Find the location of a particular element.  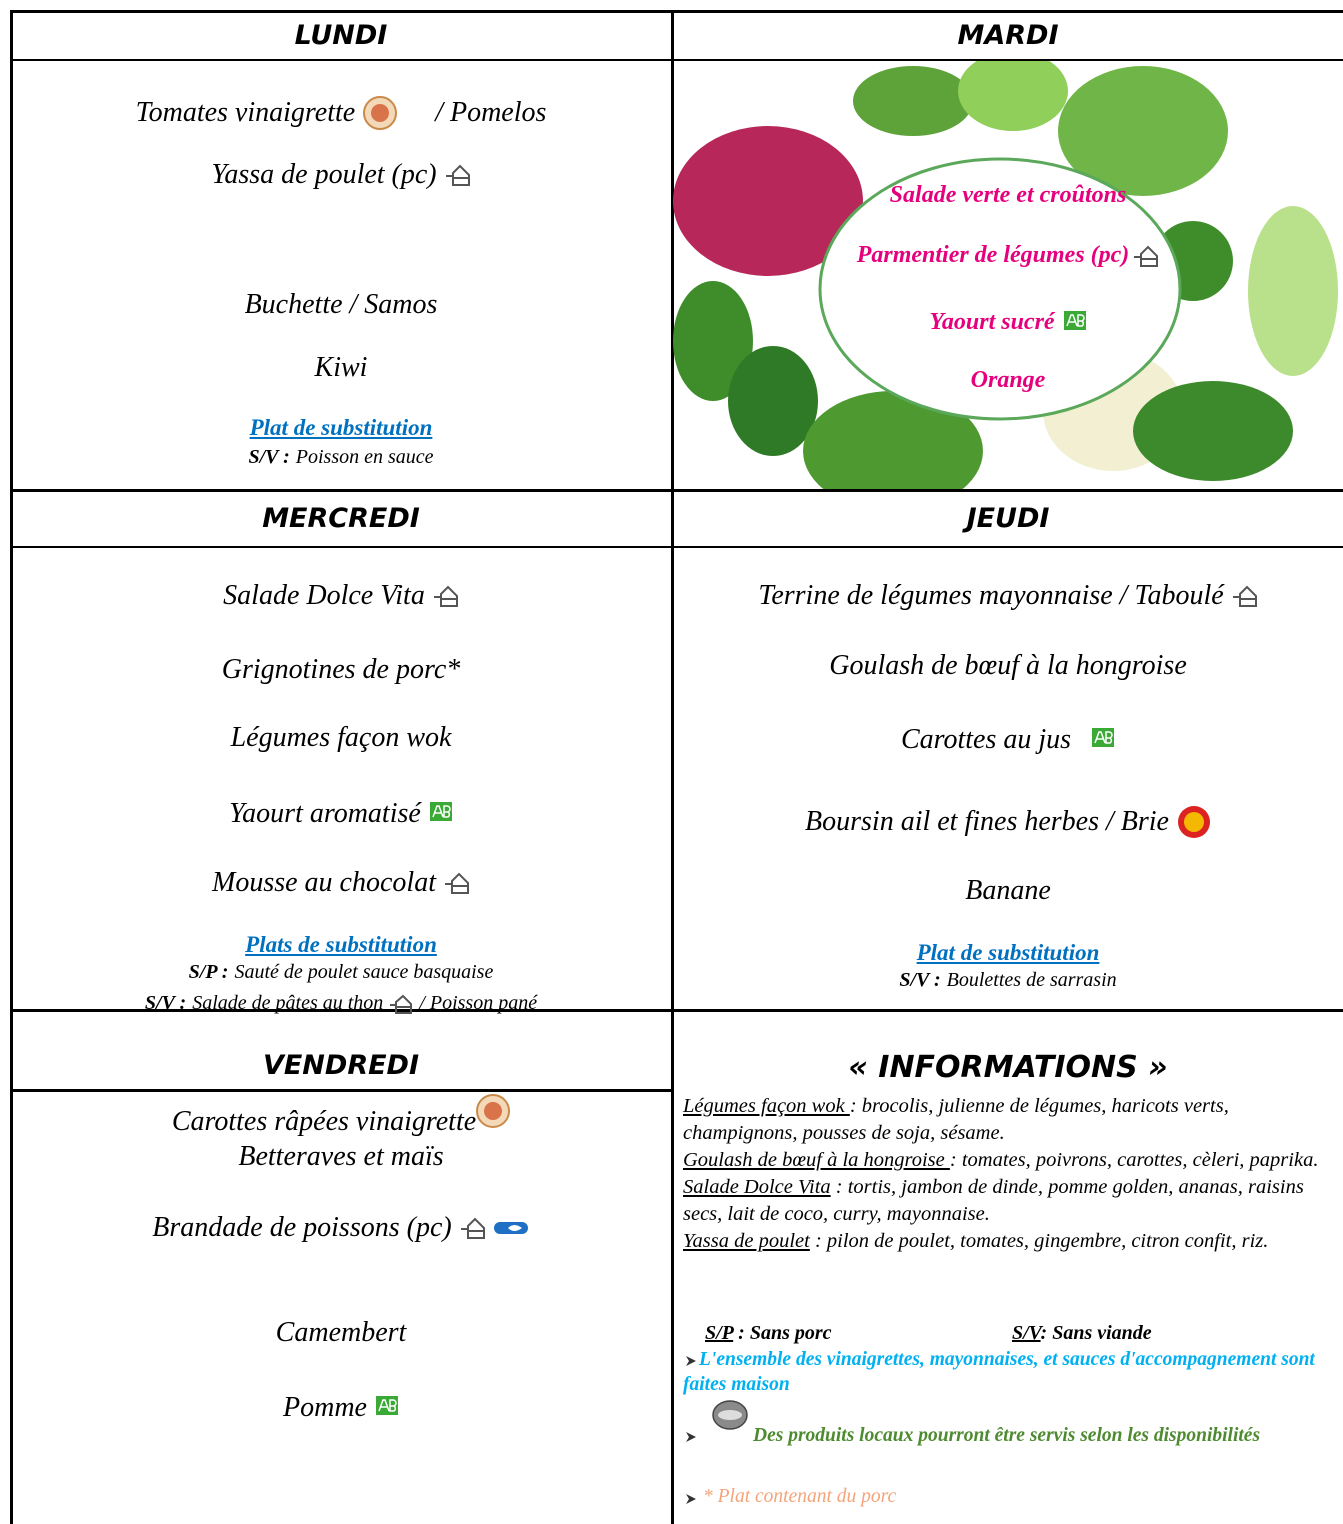

dish: Grignotines de porc* is located at coordinates (341, 669).